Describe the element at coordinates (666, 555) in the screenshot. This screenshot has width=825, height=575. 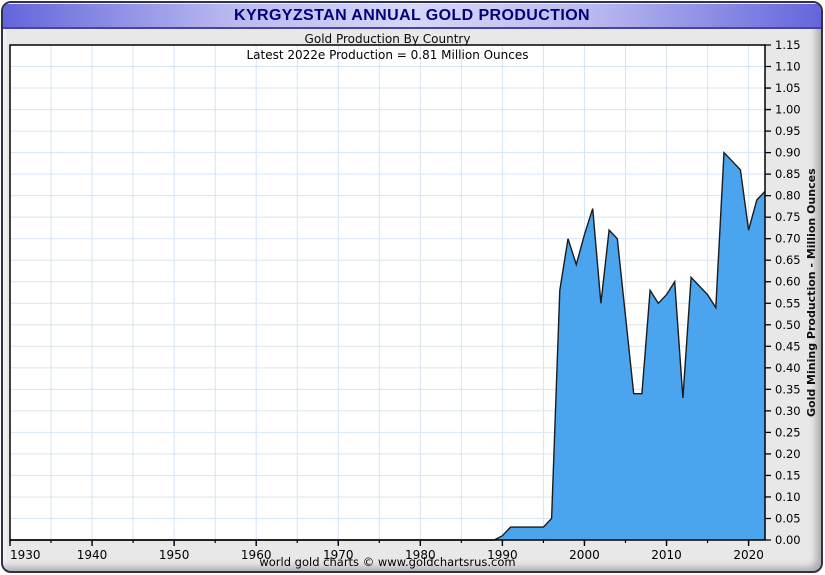
I see `x-tick-label: 2010` at that location.